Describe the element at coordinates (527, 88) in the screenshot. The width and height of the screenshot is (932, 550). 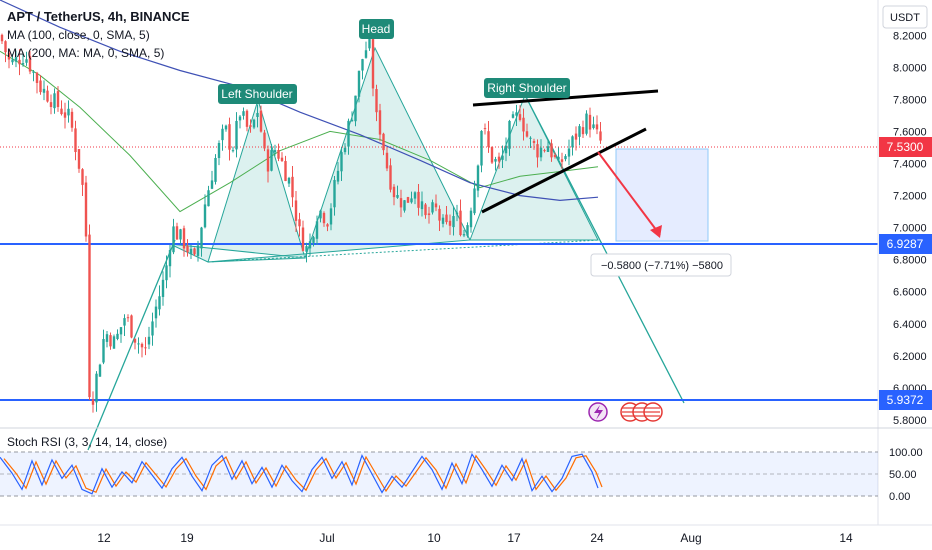
I see `label-right-shoulder-box` at that location.